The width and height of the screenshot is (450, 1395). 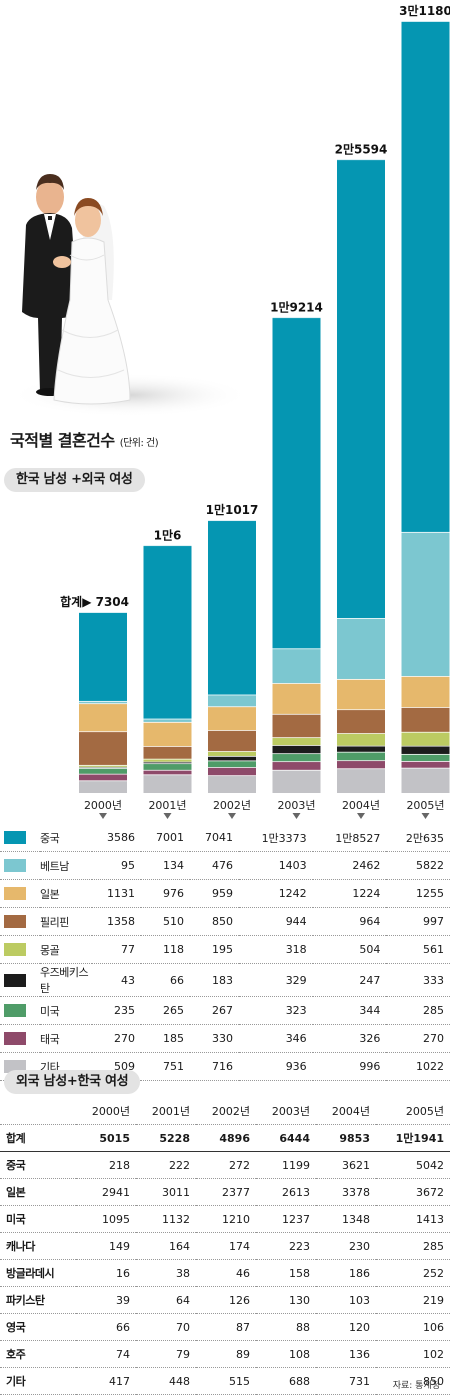 I want to click on row-label: 중국, so click(x=38, y=1165).